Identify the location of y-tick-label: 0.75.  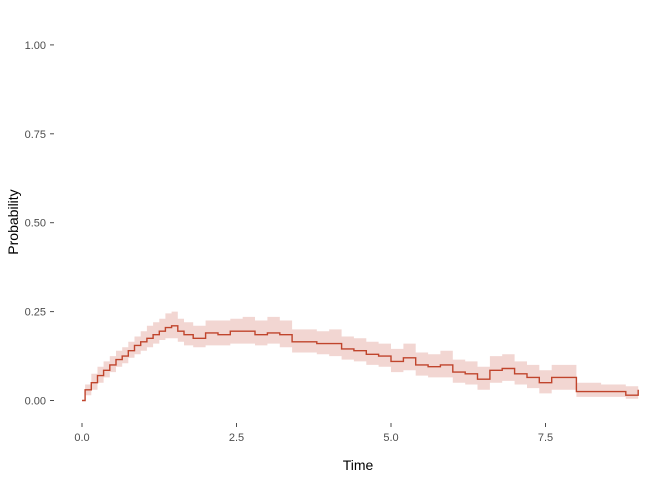
(35, 135).